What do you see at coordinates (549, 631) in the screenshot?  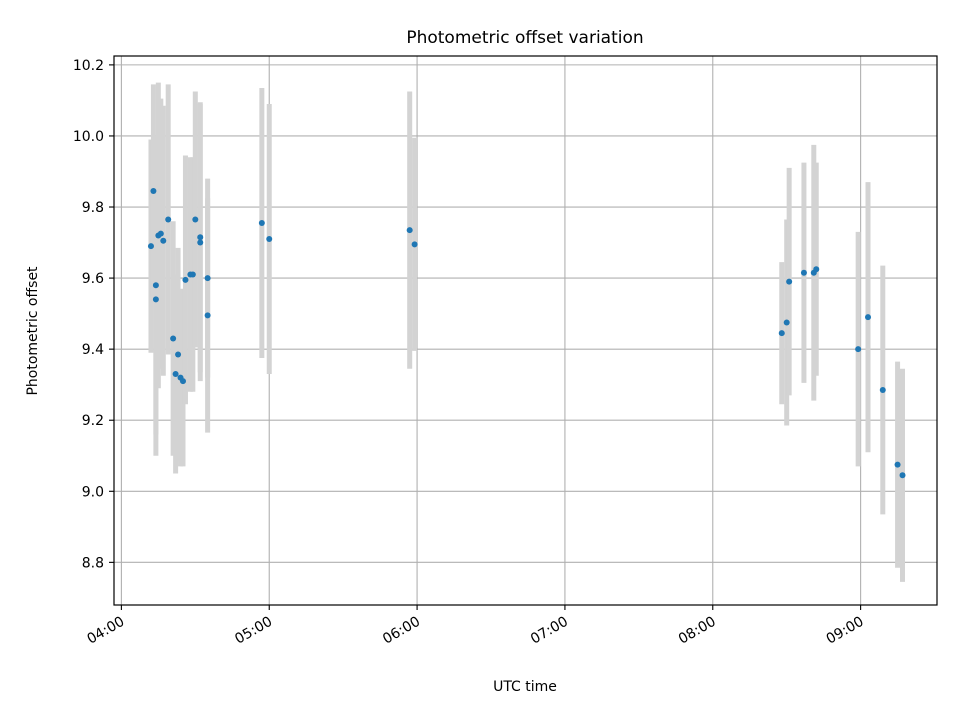 I see `x-tick-label: 07:00` at bounding box center [549, 631].